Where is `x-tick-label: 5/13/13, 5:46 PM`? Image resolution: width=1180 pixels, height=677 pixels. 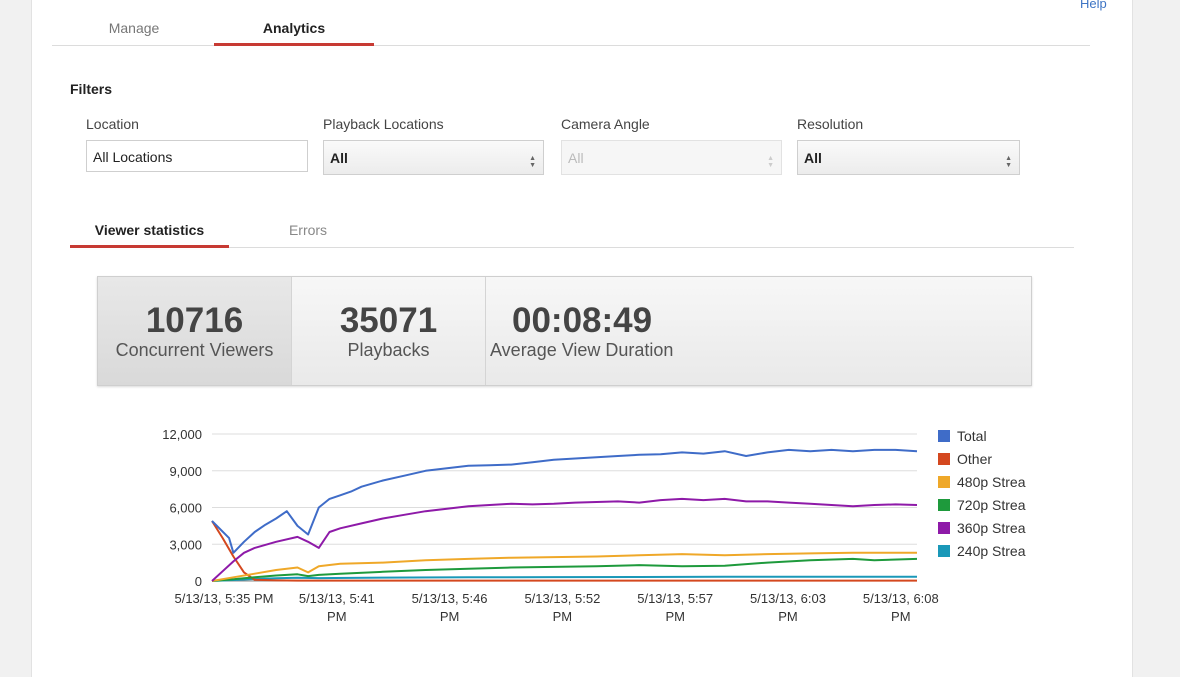
x-tick-label: 5/13/13, 5:46 PM is located at coordinates (450, 607).